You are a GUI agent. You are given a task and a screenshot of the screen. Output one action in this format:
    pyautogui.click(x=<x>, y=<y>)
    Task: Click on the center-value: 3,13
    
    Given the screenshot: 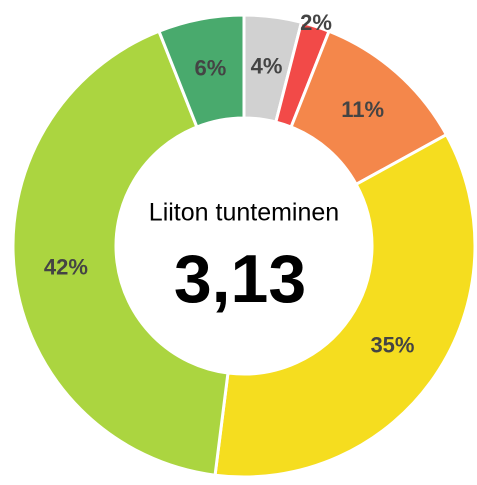 What is the action you would take?
    pyautogui.click(x=240, y=279)
    